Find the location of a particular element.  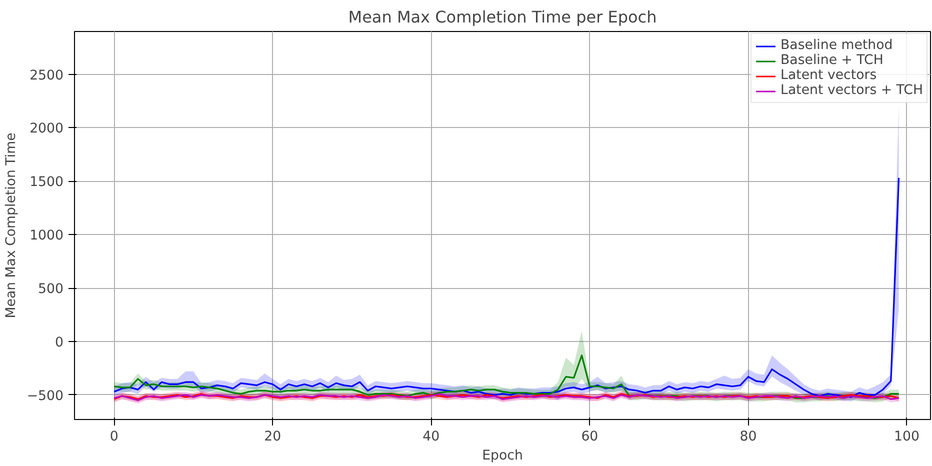

y-tick-label: 1000 is located at coordinates (47, 236).